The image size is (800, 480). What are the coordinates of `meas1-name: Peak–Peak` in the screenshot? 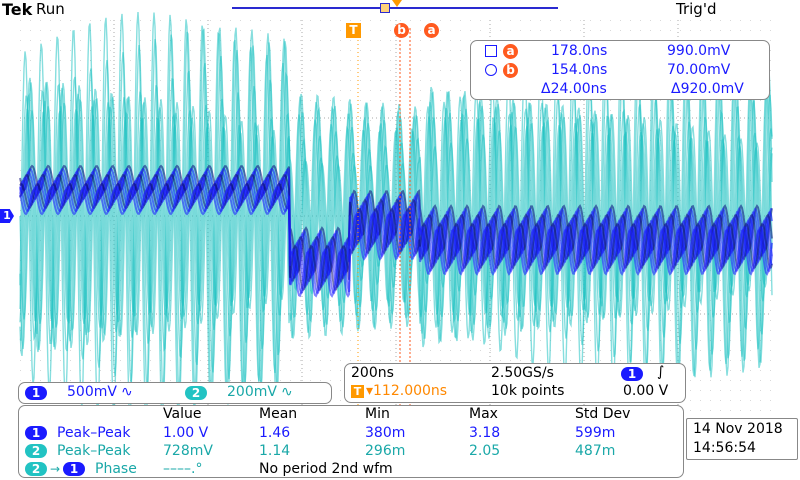 It's located at (94, 433).